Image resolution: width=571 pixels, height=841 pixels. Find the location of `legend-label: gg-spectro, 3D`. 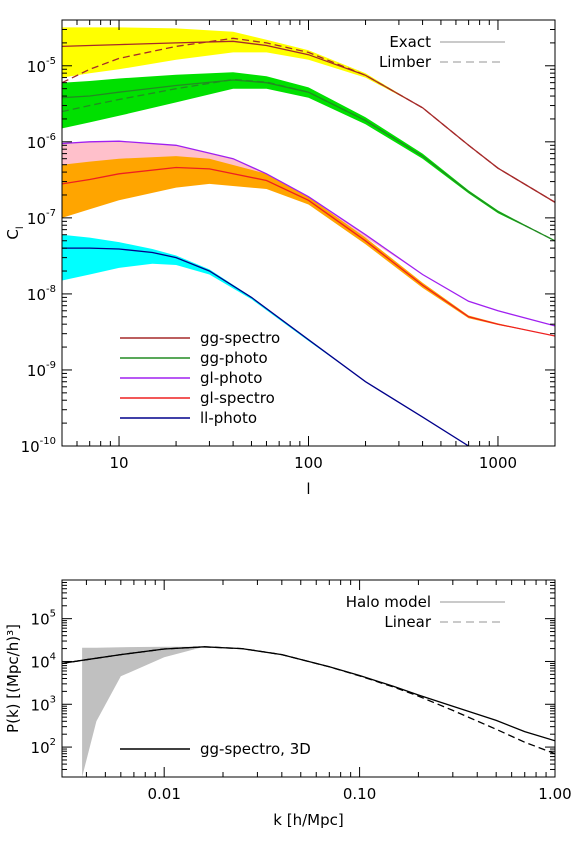

legend-label: gg-spectro, 3D is located at coordinates (255, 749).